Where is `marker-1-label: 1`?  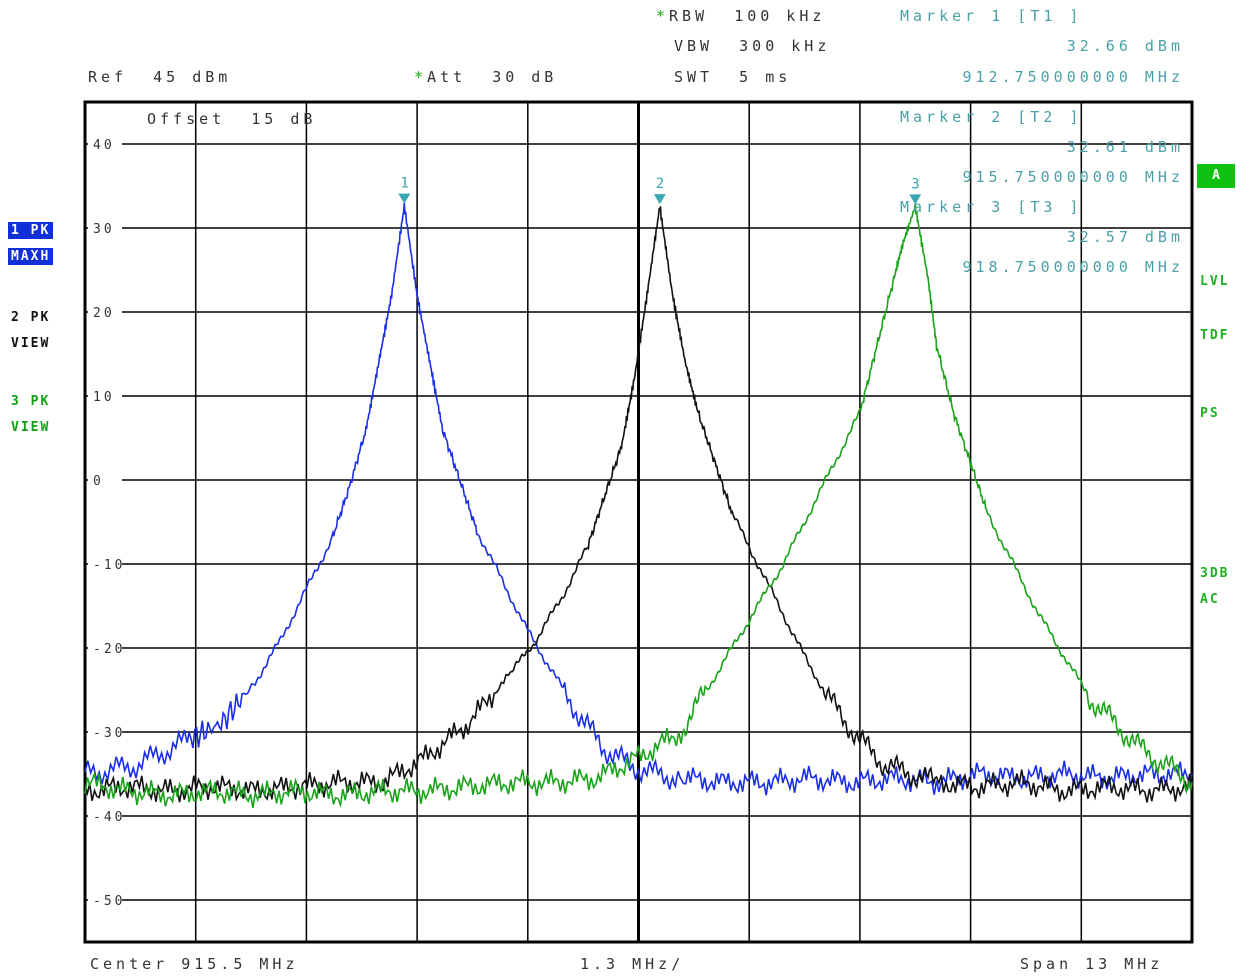 marker-1-label: 1 is located at coordinates (404, 184).